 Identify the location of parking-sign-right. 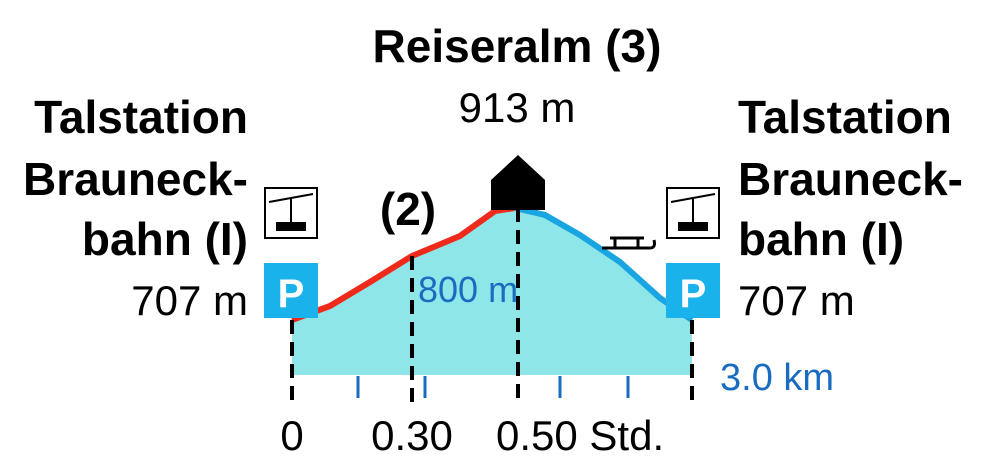
(693, 290).